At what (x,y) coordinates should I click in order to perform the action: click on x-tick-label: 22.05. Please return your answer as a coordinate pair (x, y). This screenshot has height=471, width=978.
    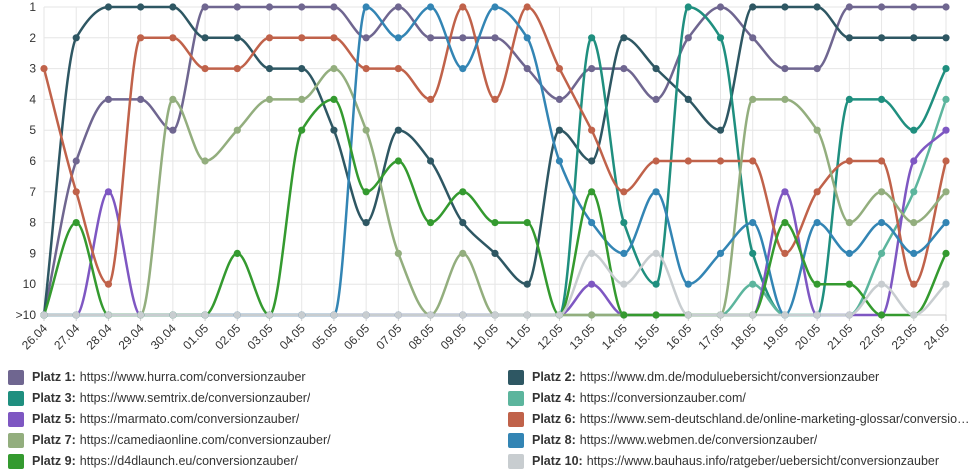
    Looking at the image, I should click on (872, 336).